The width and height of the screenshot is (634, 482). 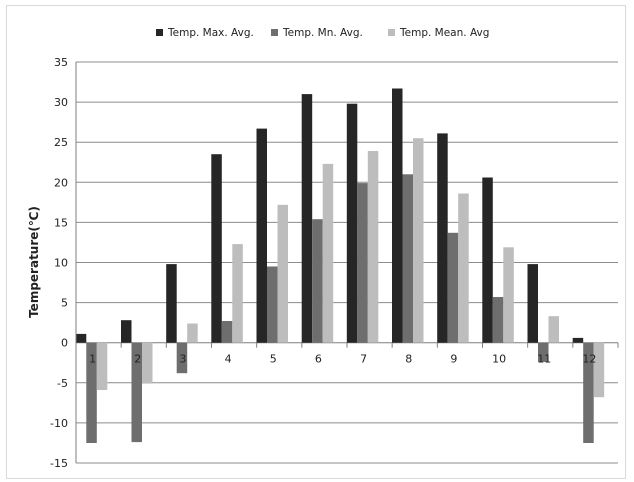 I want to click on x-tick-label: 5, so click(x=273, y=359).